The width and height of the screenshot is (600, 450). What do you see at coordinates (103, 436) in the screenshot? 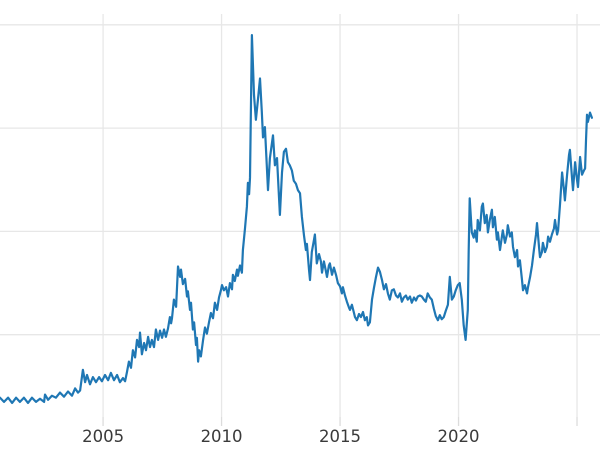
I see `x-tick-label: 2005` at bounding box center [103, 436].